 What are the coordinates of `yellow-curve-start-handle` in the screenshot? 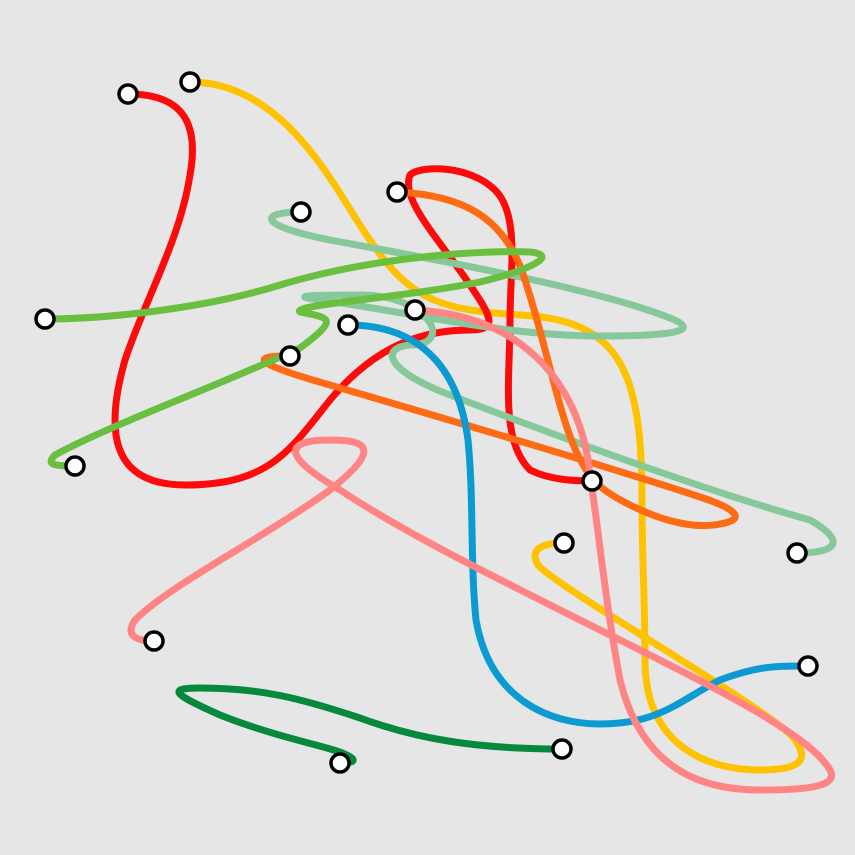 It's located at (190, 82).